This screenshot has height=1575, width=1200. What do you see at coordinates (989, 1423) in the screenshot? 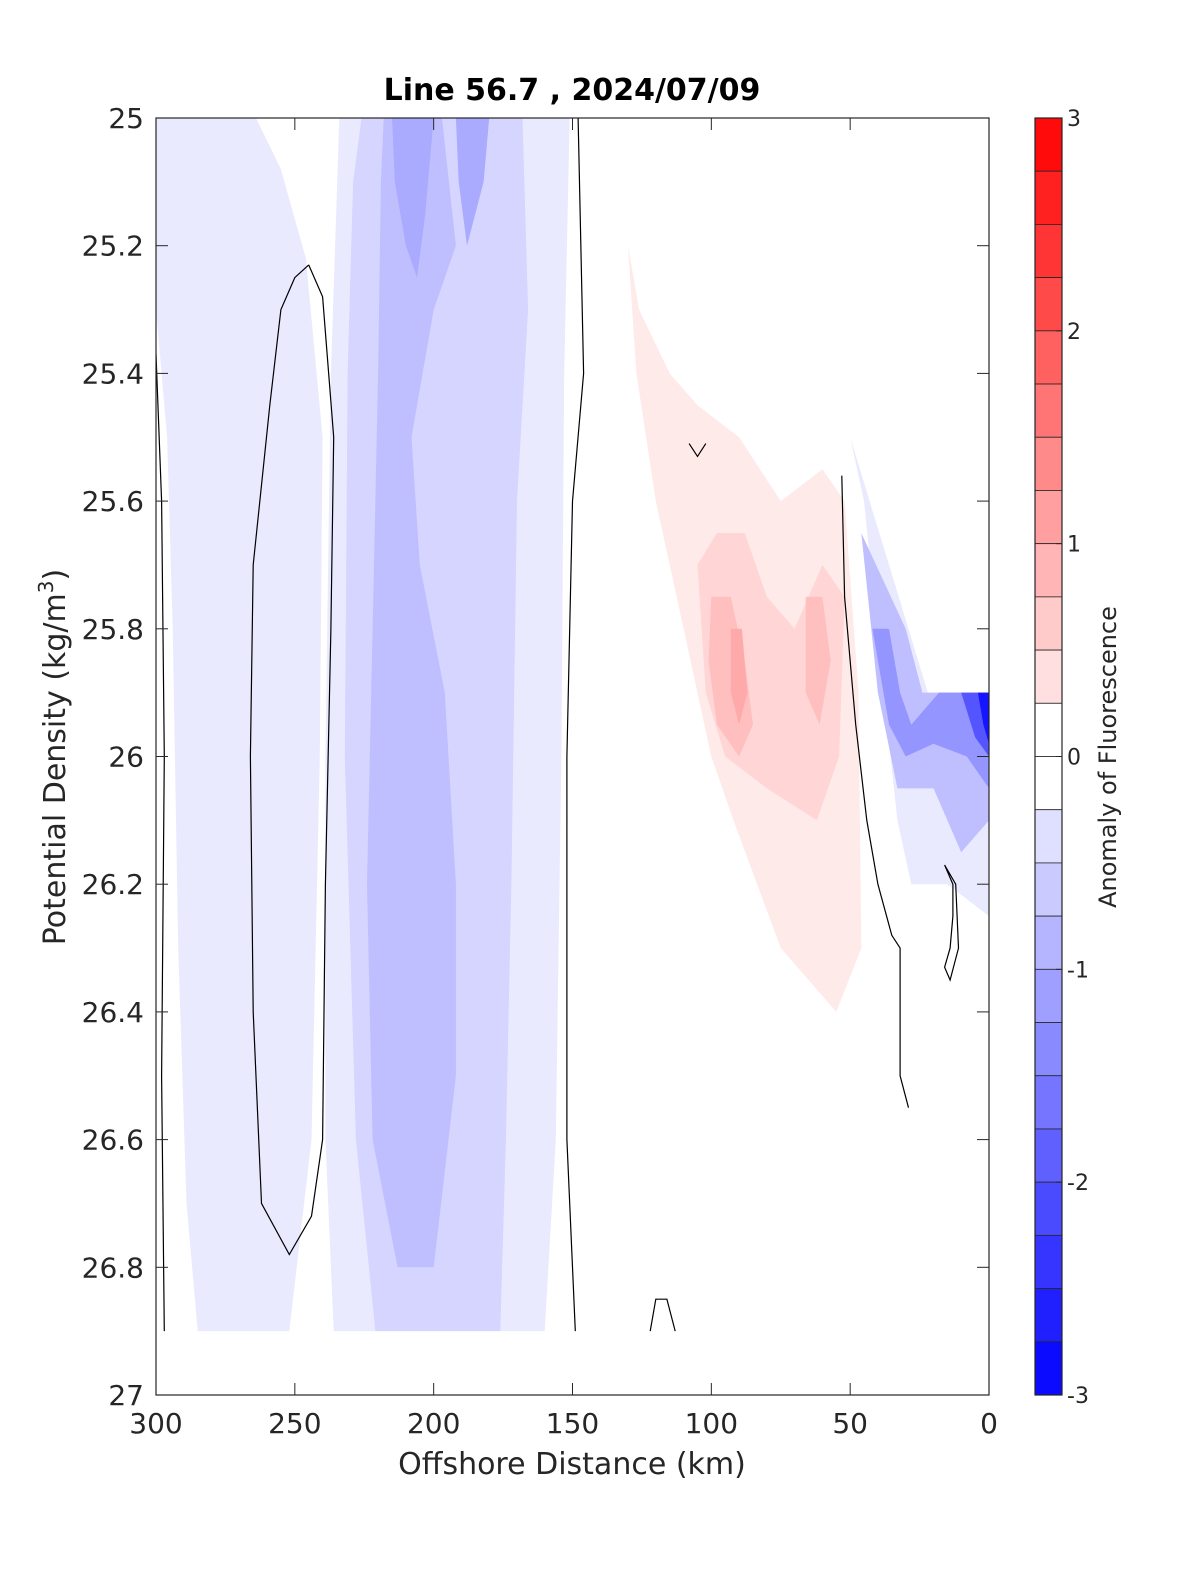
I see `x-tick-label: 0` at bounding box center [989, 1423].